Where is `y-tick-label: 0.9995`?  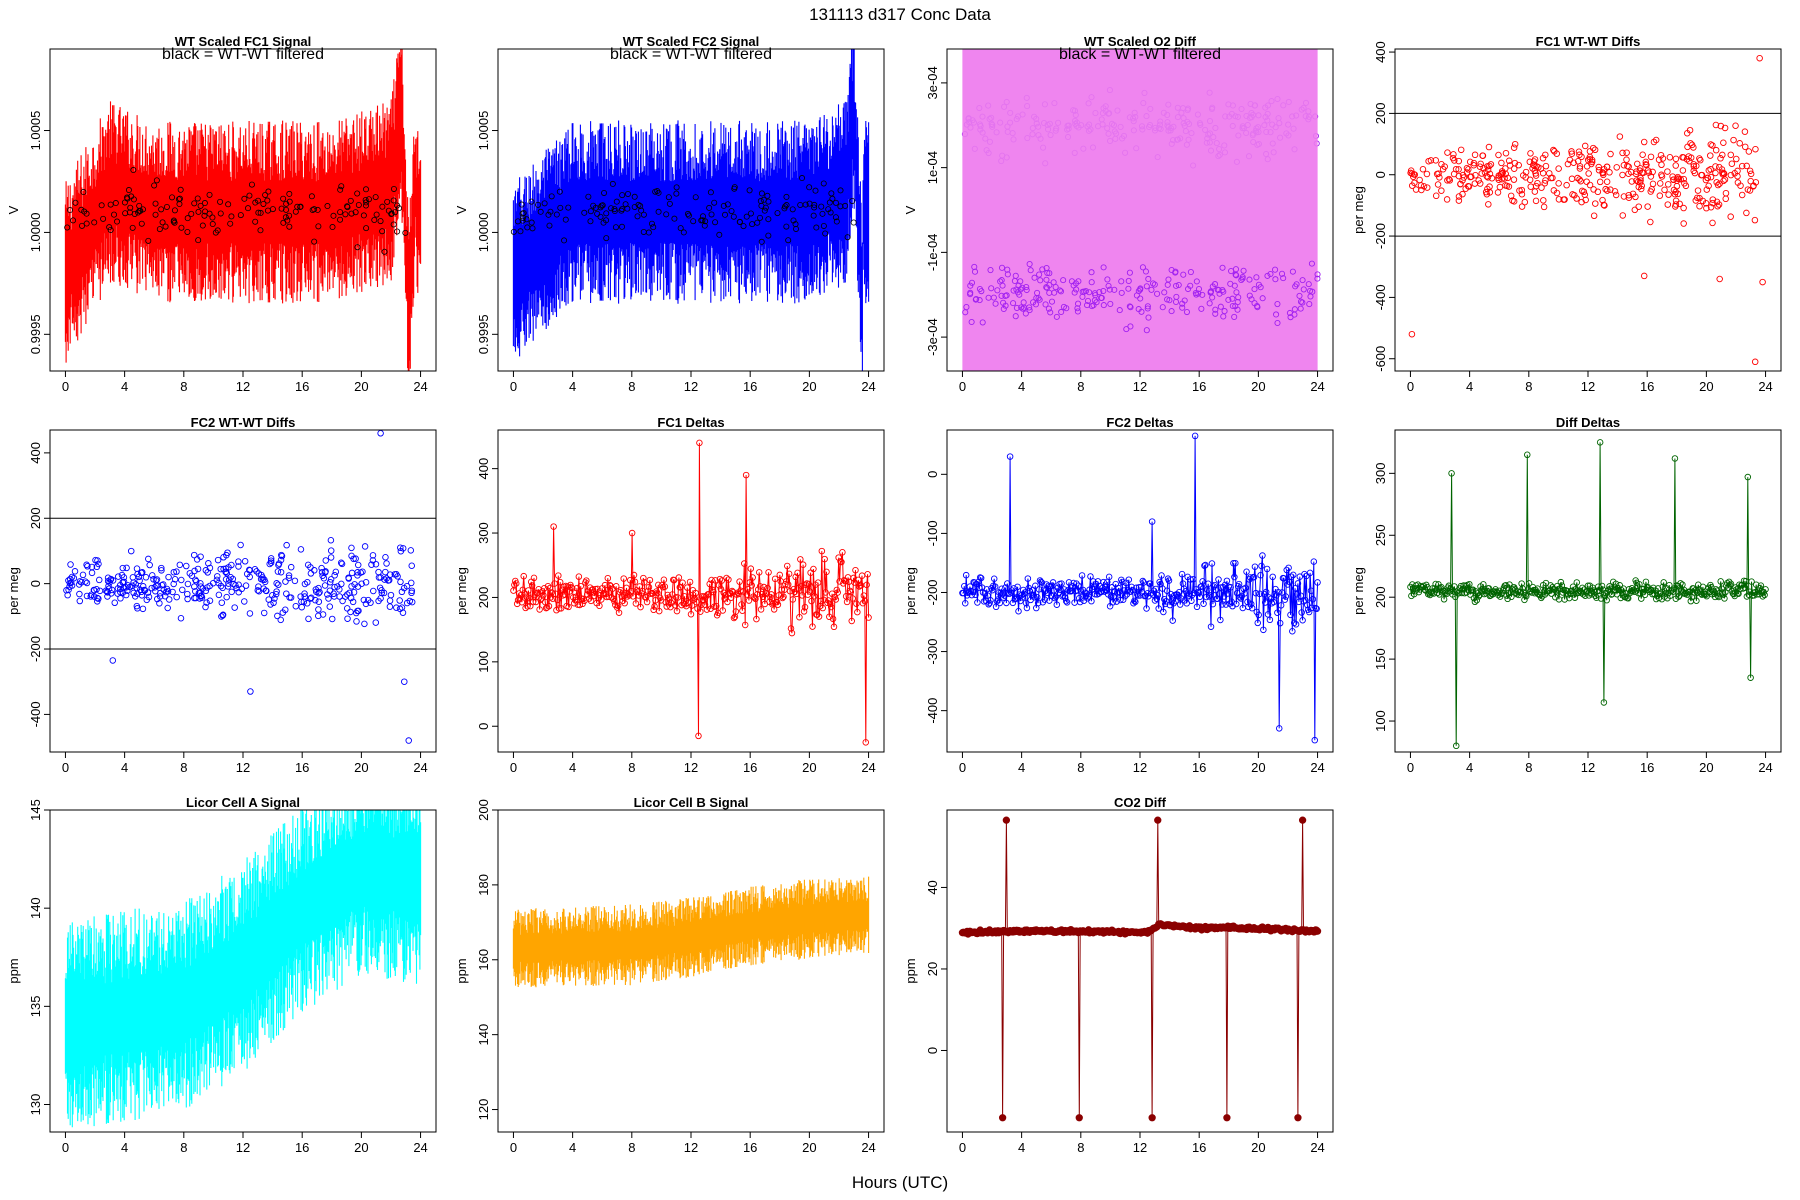 y-tick-label: 0.9995 is located at coordinates (35, 334).